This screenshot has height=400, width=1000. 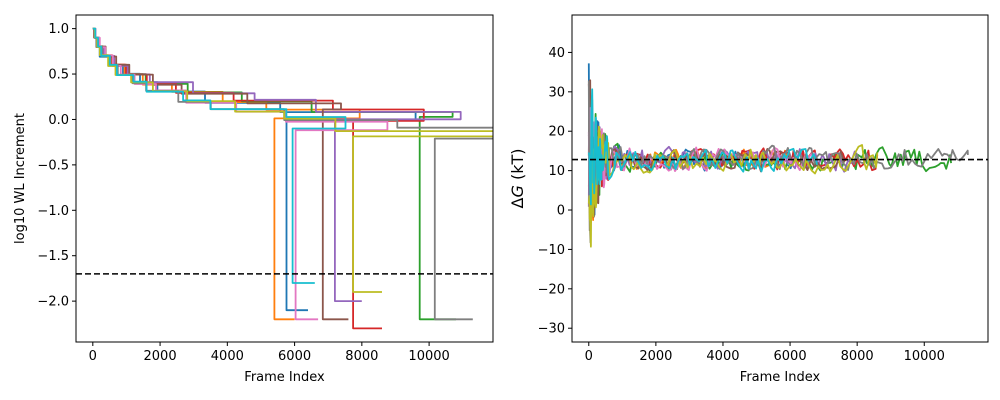 What do you see at coordinates (58, 75) in the screenshot?
I see `y-tick-label: 0.5` at bounding box center [58, 75].